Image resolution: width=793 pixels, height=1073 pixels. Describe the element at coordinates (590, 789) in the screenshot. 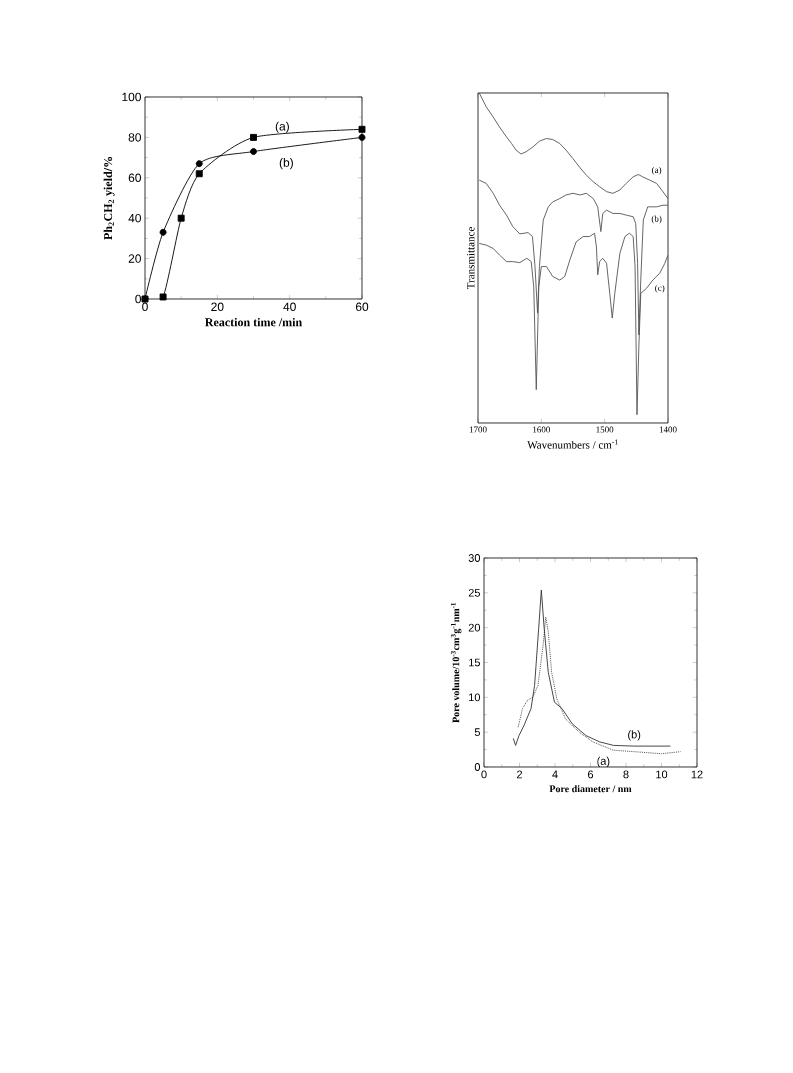

I see `x-axis-title: Pore diameter / nm` at that location.